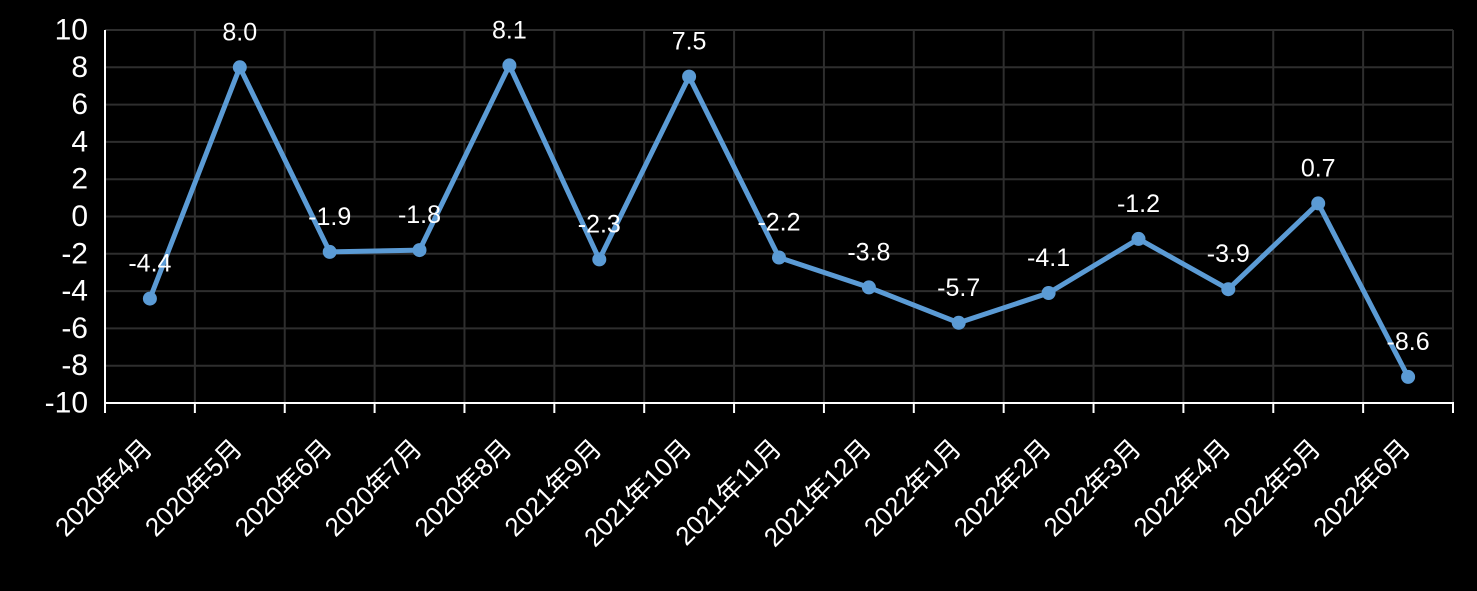 This screenshot has width=1477, height=591. I want to click on data-point-label: 8.1, so click(509, 30).